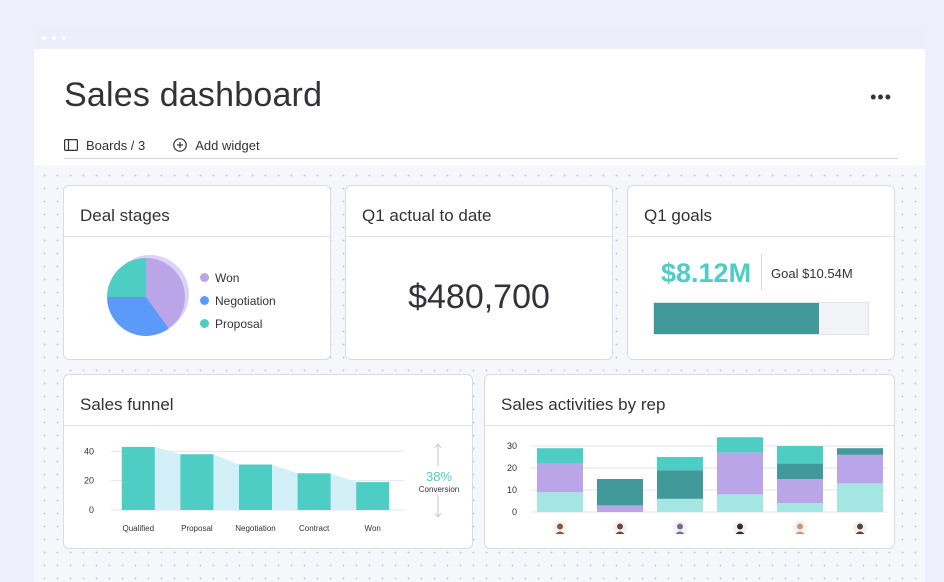 The image size is (944, 582). Describe the element at coordinates (238, 323) in the screenshot. I see `legend-item-proposal: Proposal` at that location.